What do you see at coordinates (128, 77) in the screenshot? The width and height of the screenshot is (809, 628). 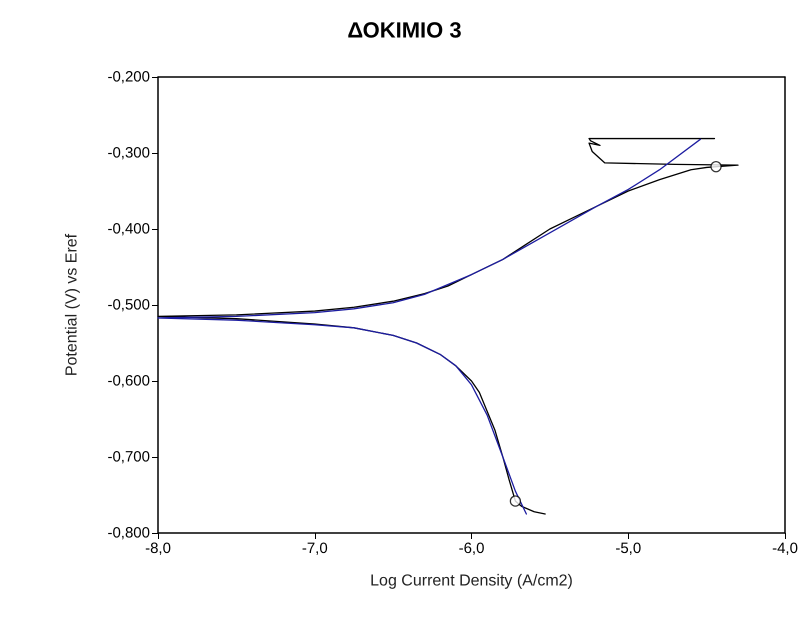 I see `y-tick-label: -0,200` at bounding box center [128, 77].